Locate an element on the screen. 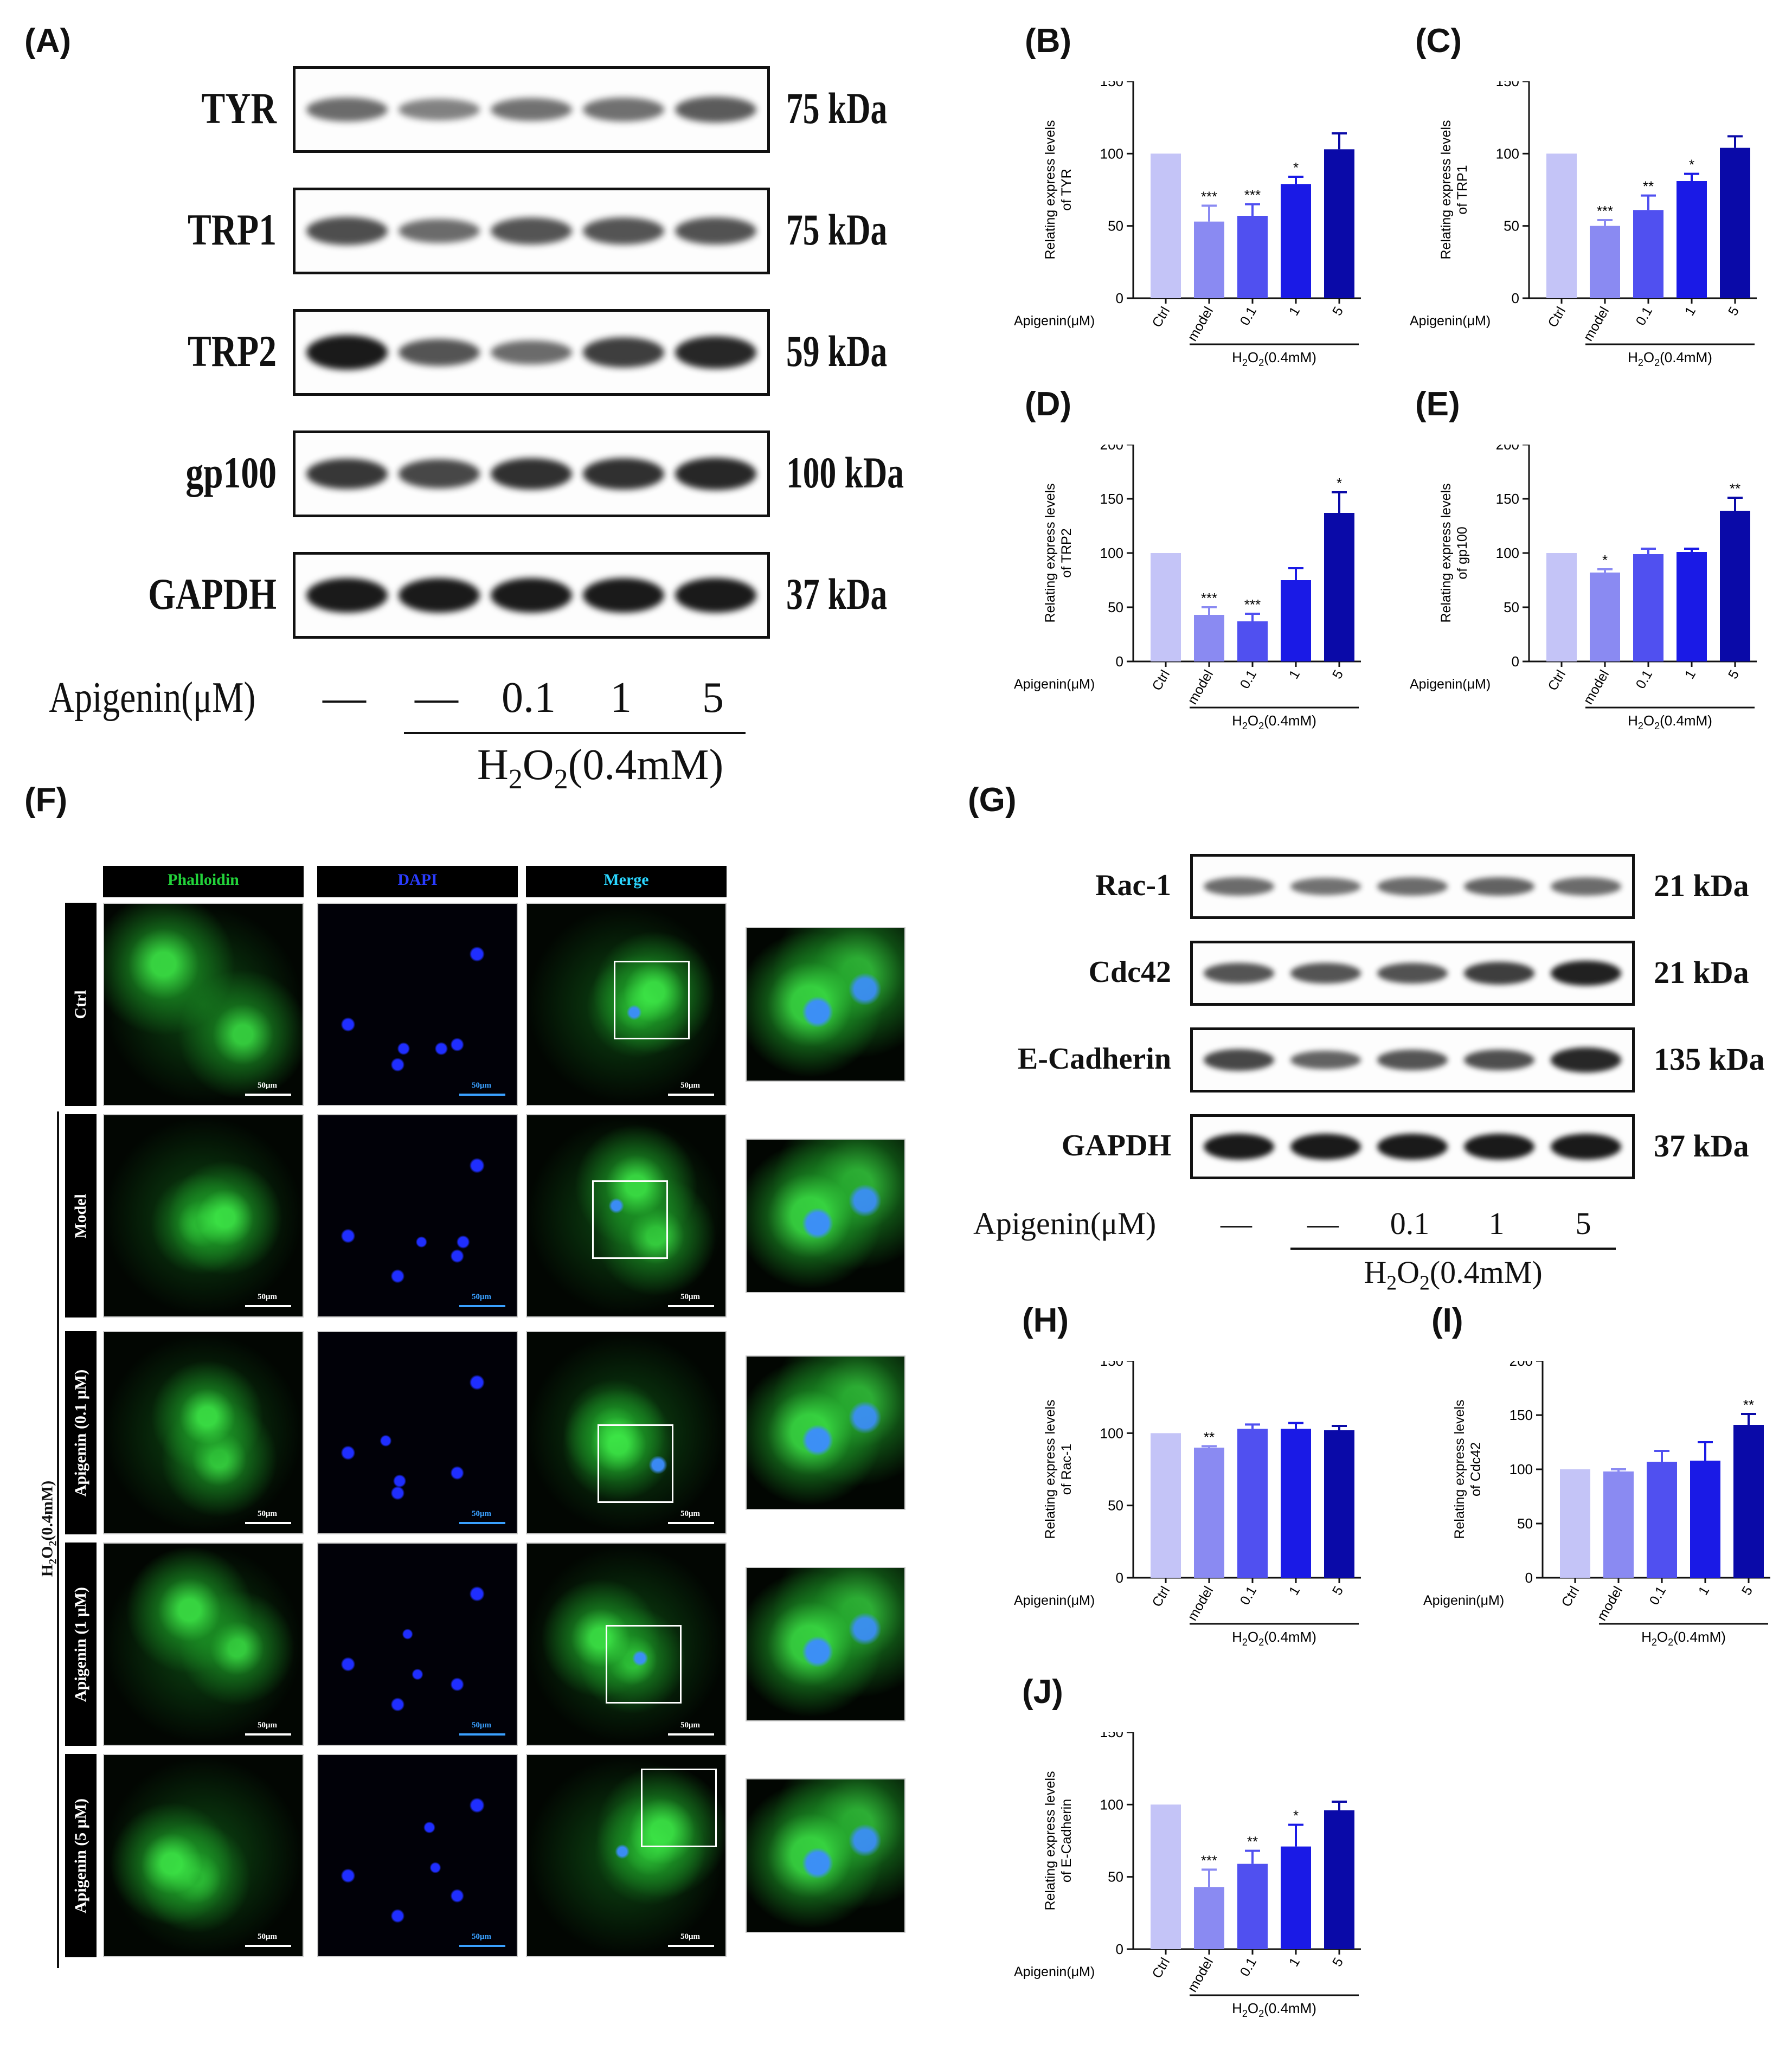  x-tick-label: 0.1 is located at coordinates (1248, 1967).